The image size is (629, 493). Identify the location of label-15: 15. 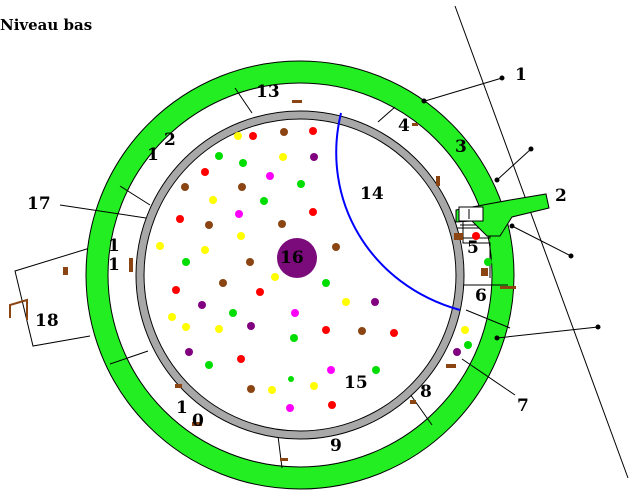
(356, 383).